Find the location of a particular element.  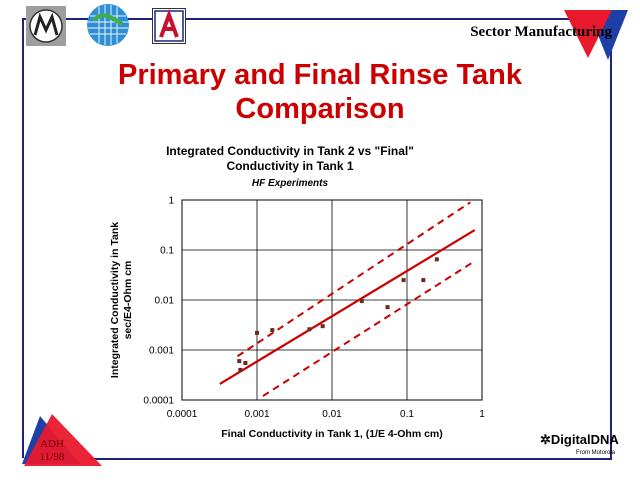

red-blue-triangle-logo is located at coordinates (596, 35).